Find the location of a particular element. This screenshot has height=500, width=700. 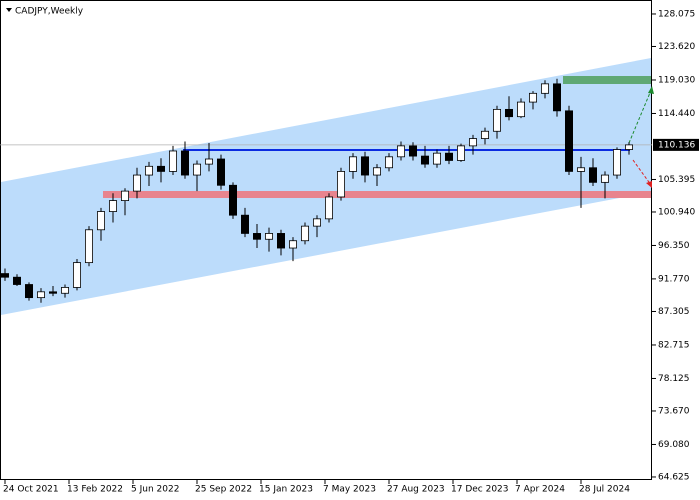

y-tick-label: 87.305 is located at coordinates (674, 312).